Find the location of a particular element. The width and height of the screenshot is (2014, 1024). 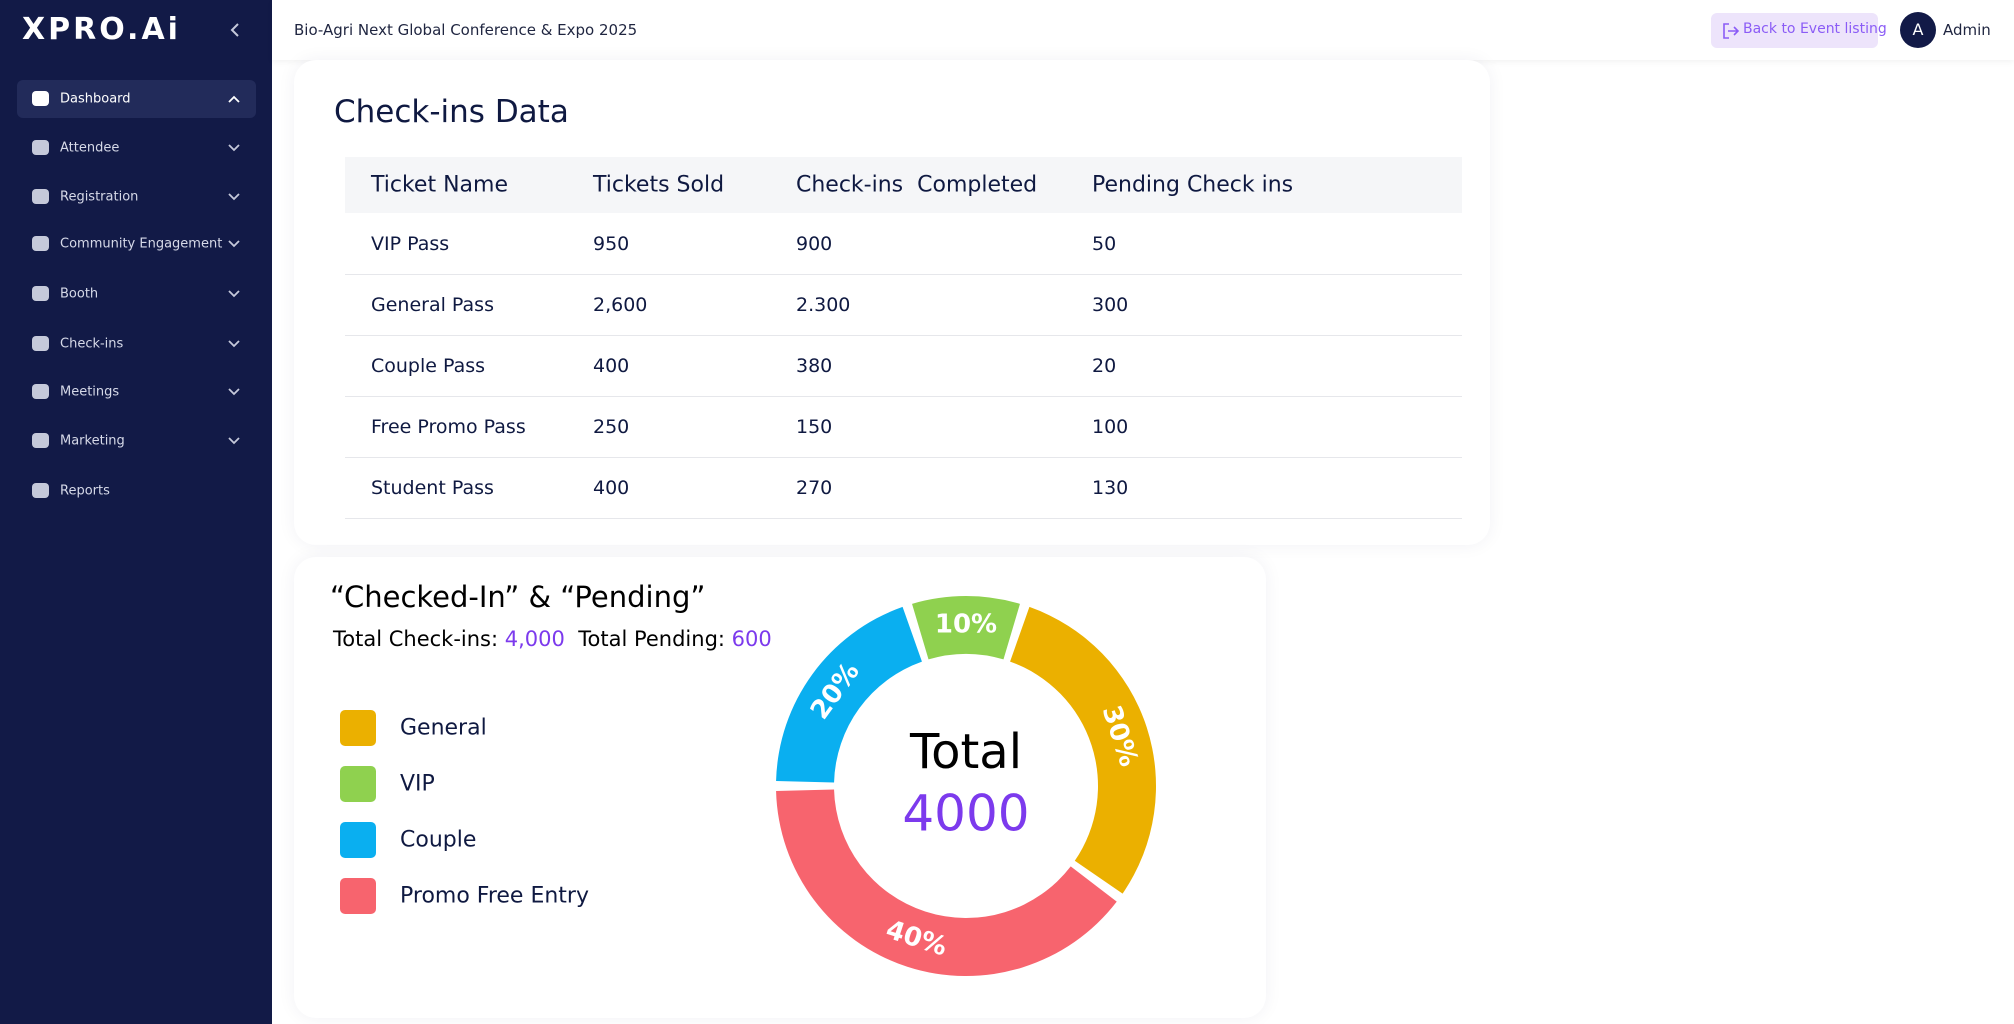

table-cell: 270 is located at coordinates (814, 488).